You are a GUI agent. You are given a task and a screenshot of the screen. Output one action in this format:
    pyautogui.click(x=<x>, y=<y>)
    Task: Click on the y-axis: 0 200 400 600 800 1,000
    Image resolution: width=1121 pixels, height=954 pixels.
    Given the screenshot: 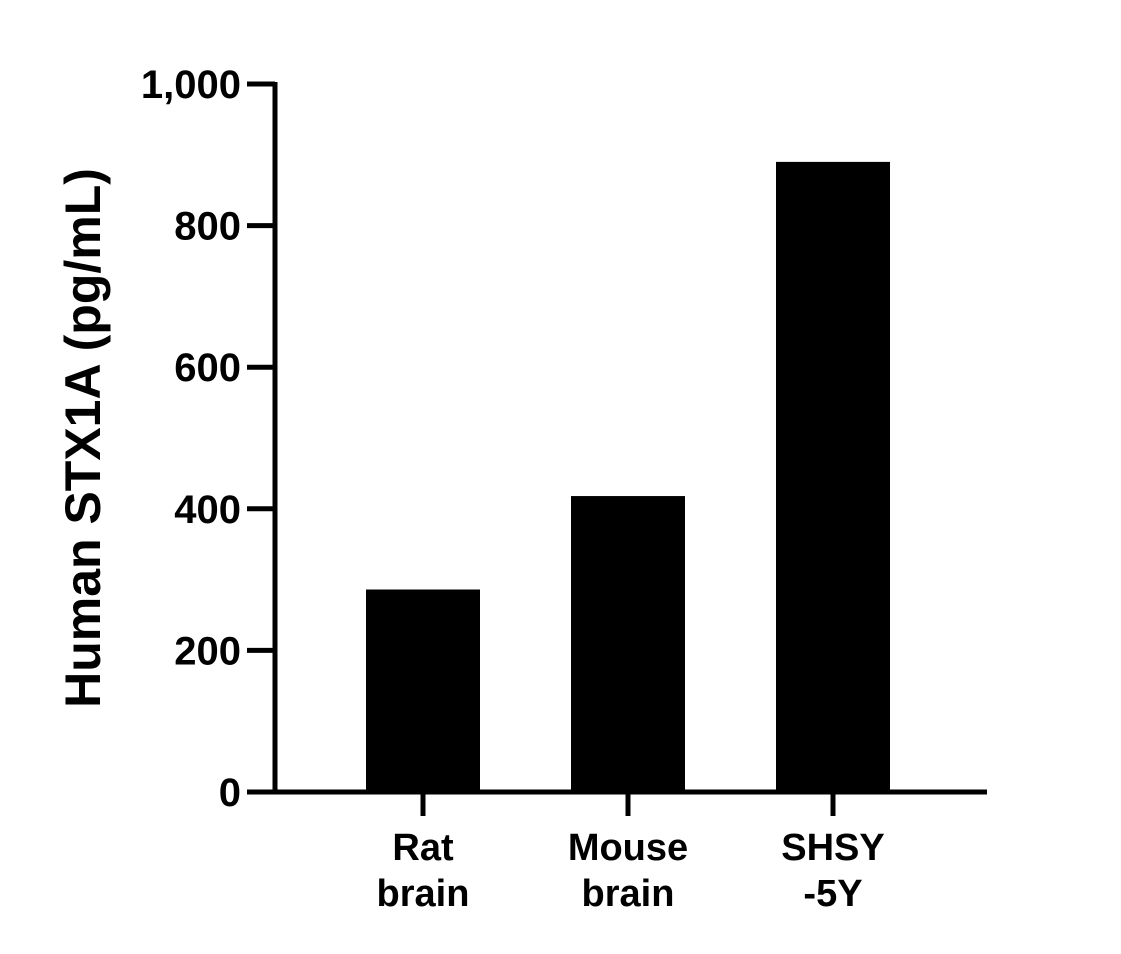 What is the action you would take?
    pyautogui.click(x=209, y=439)
    